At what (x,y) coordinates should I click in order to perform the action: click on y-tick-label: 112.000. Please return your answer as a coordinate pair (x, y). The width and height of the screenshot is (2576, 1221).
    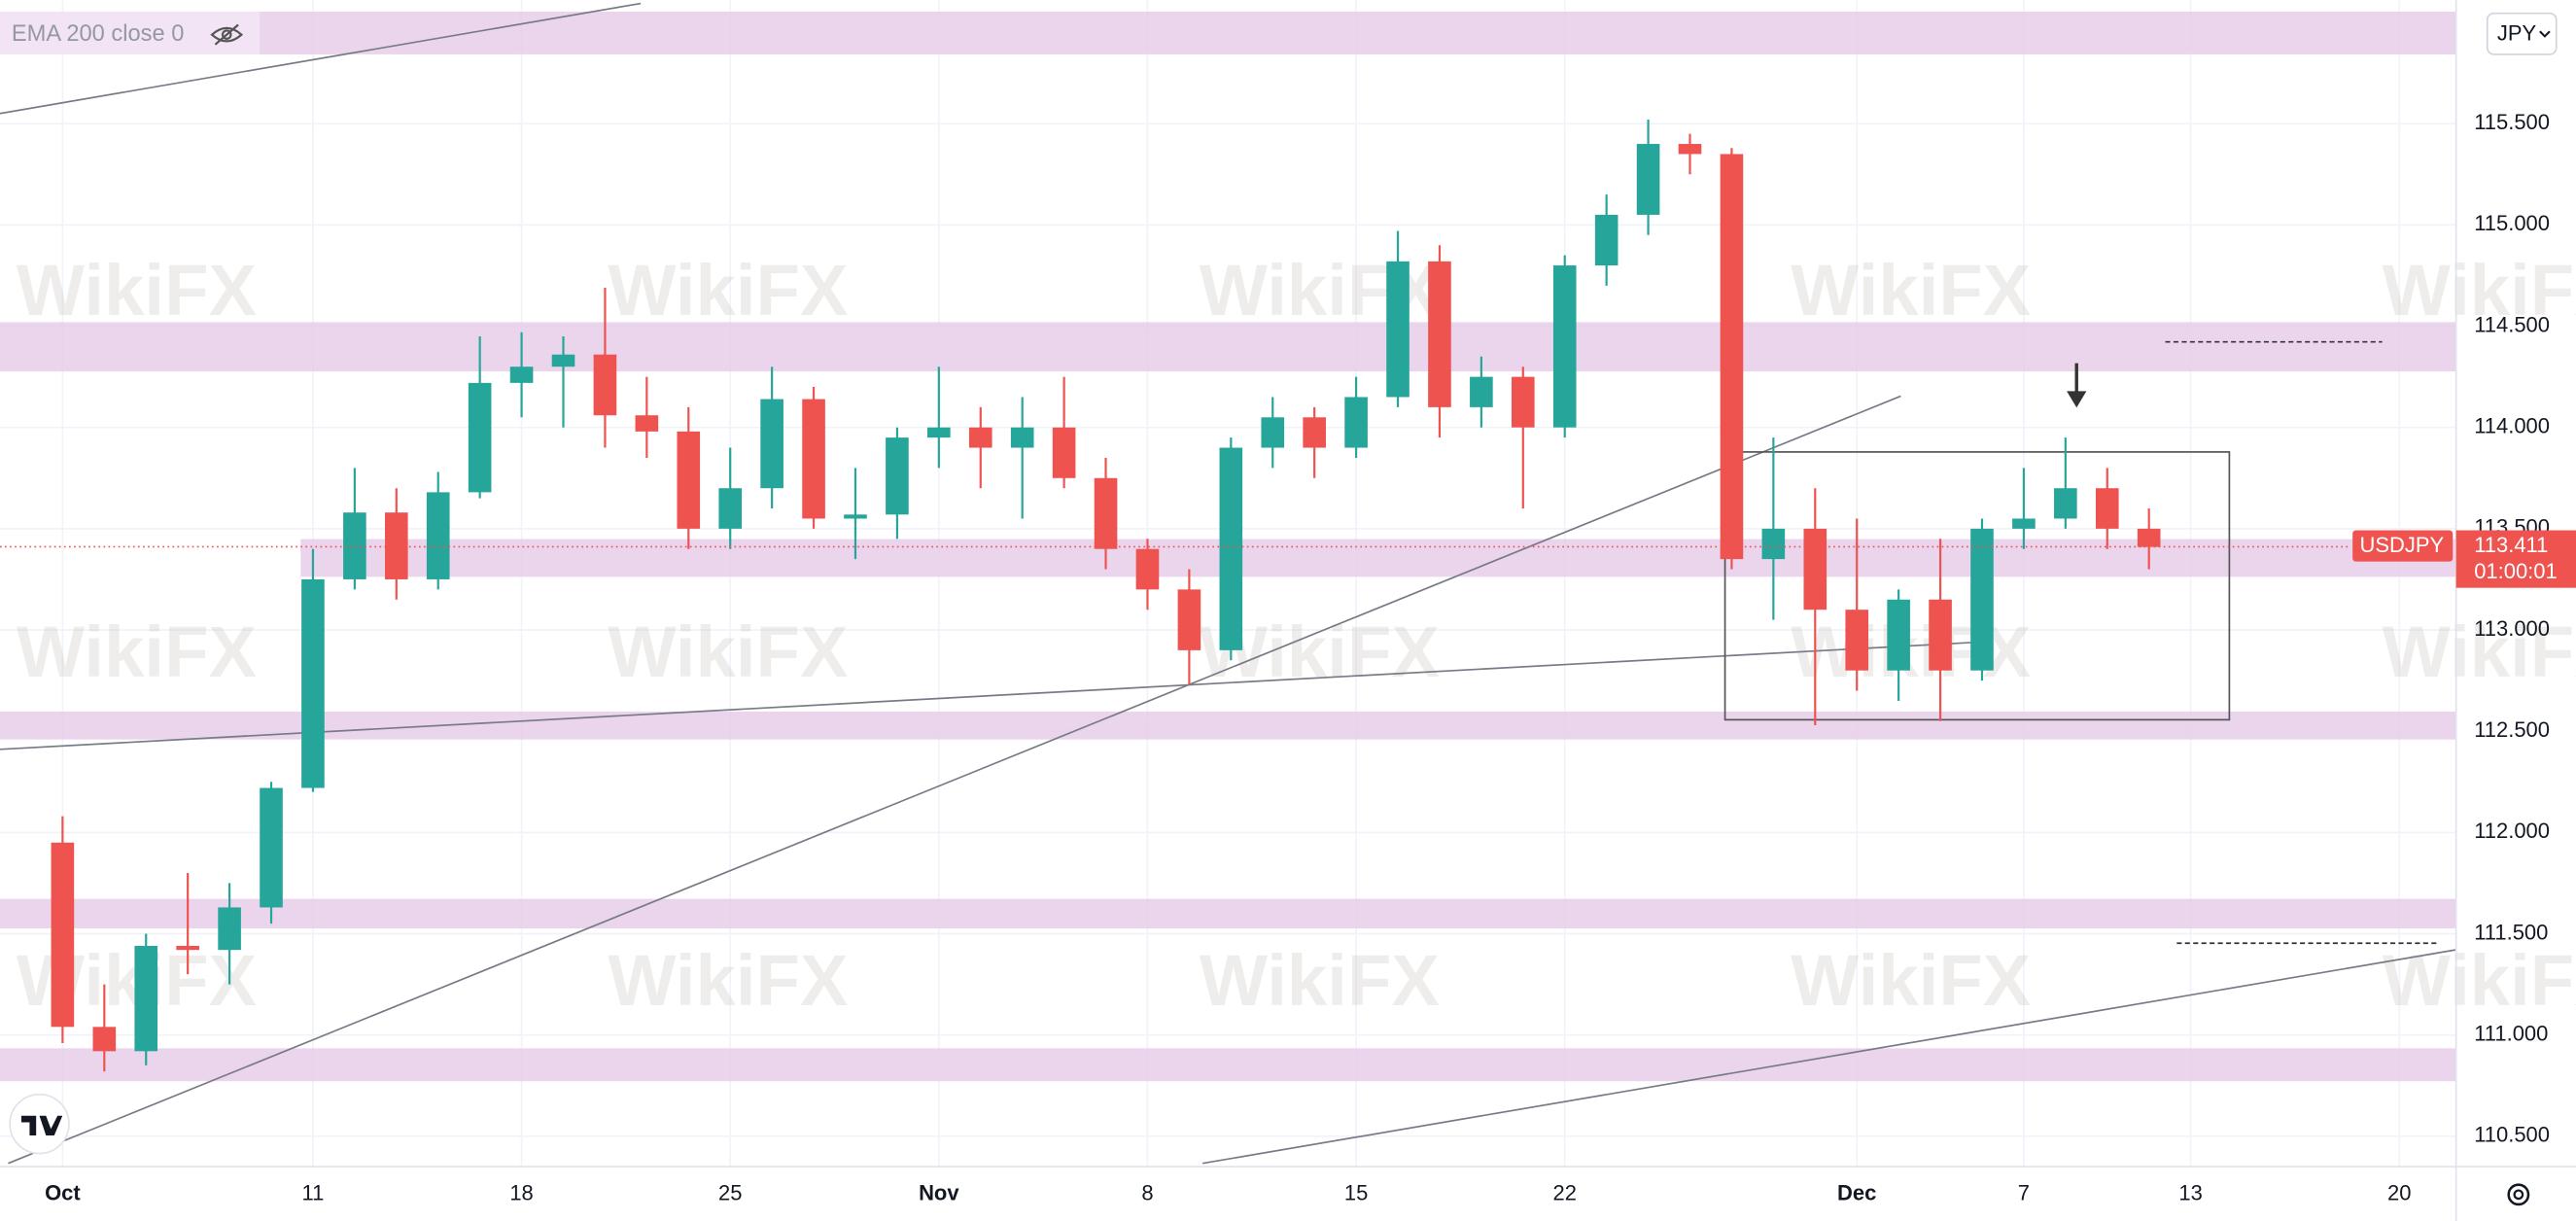
    Looking at the image, I should click on (2512, 831).